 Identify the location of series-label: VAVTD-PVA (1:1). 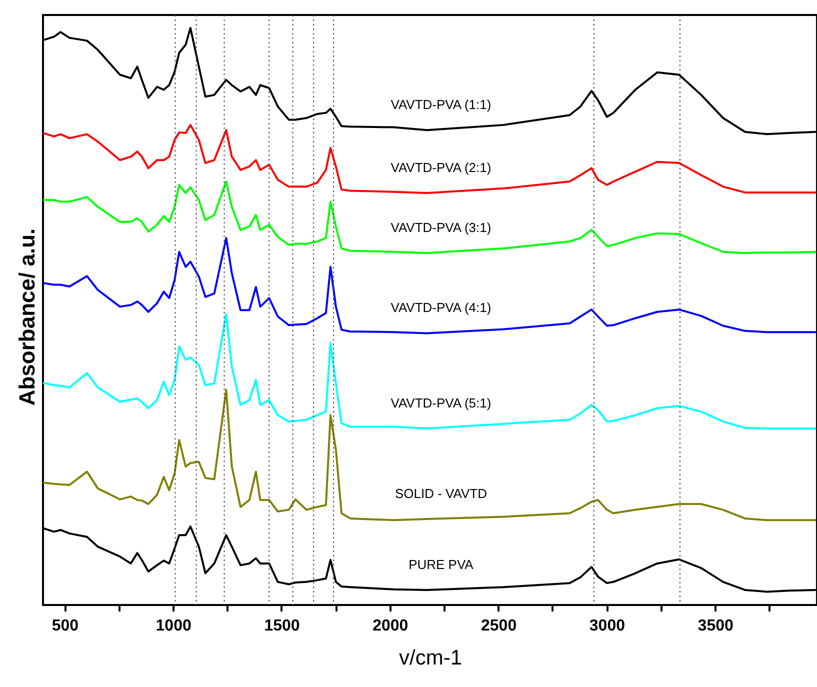
(441, 104).